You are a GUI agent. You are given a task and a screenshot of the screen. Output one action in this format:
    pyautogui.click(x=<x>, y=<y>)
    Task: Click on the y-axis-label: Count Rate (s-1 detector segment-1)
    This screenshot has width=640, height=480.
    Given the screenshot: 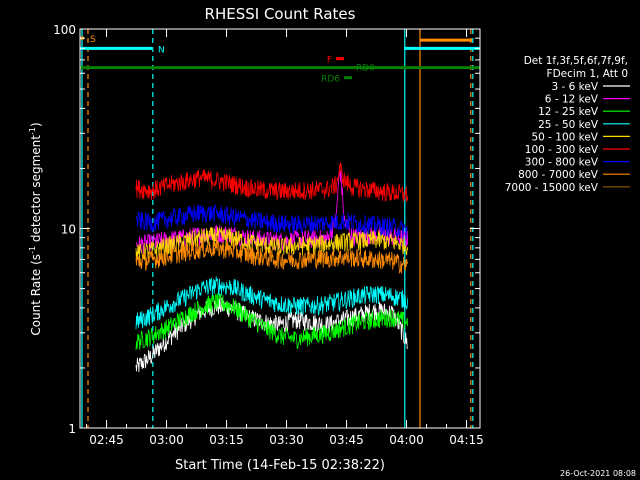 What is the action you would take?
    pyautogui.click(x=35, y=228)
    